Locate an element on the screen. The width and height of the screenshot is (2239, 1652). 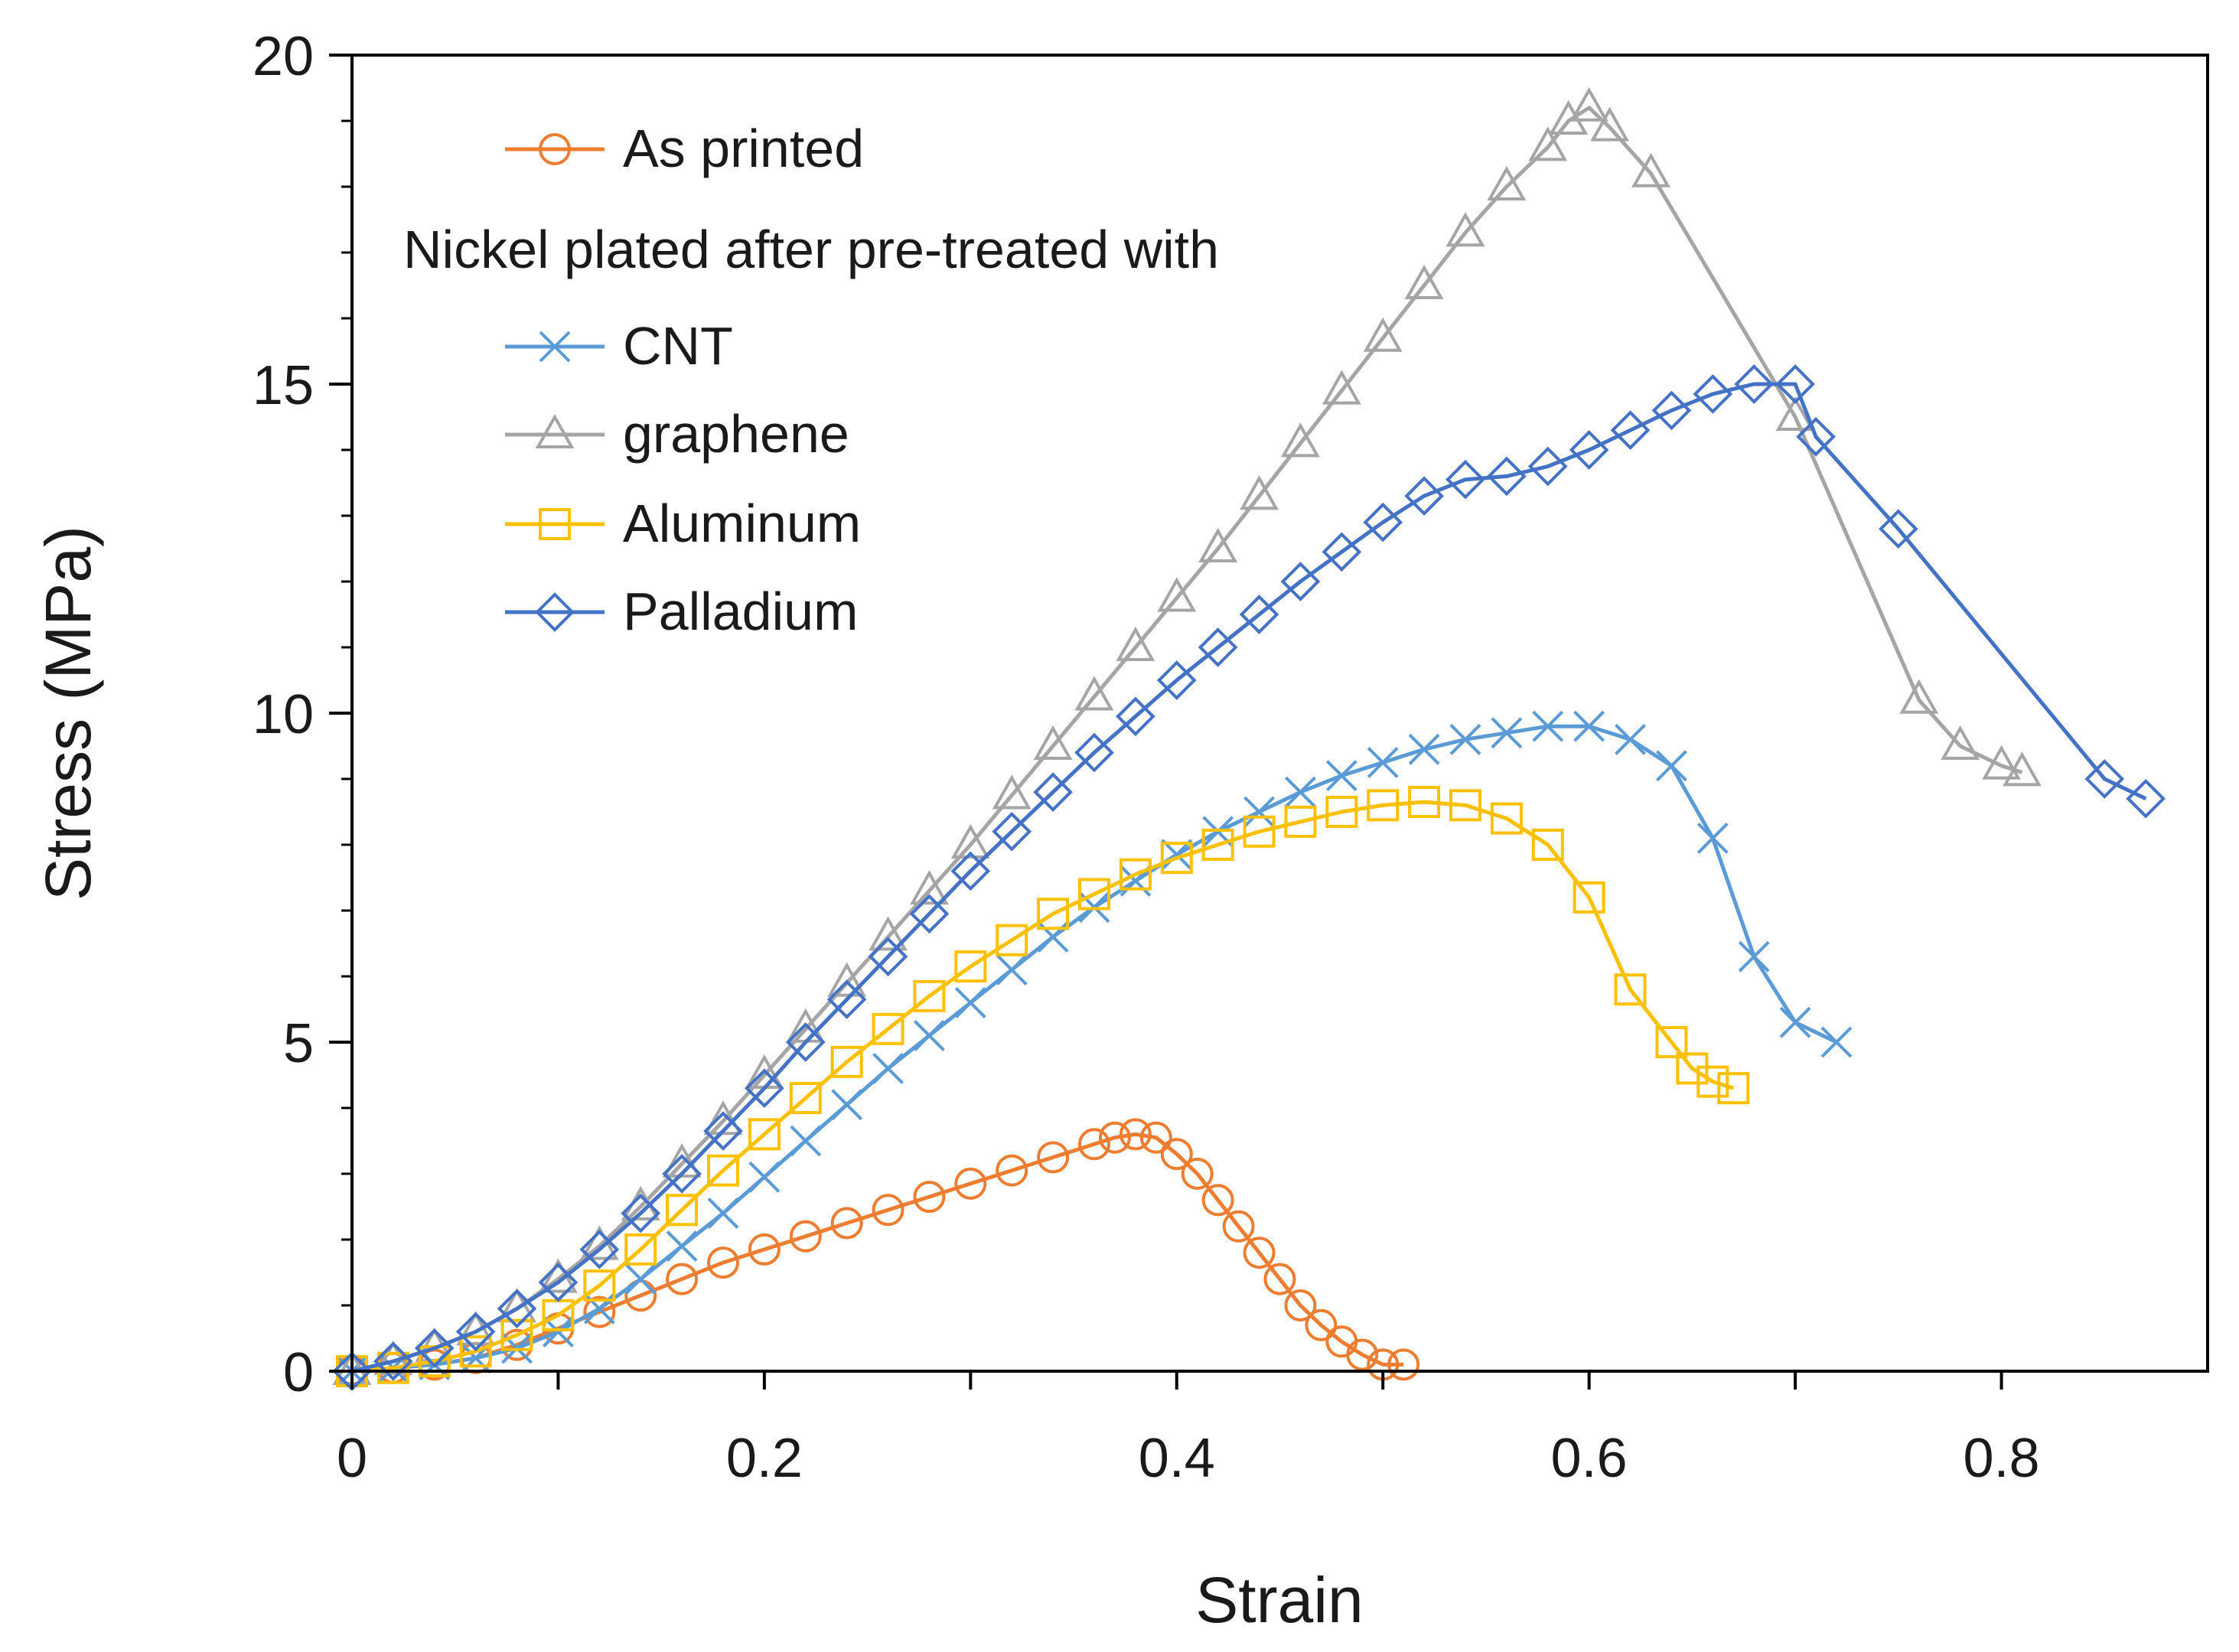
legend-entry-palladium: Palladium is located at coordinates (681, 612).